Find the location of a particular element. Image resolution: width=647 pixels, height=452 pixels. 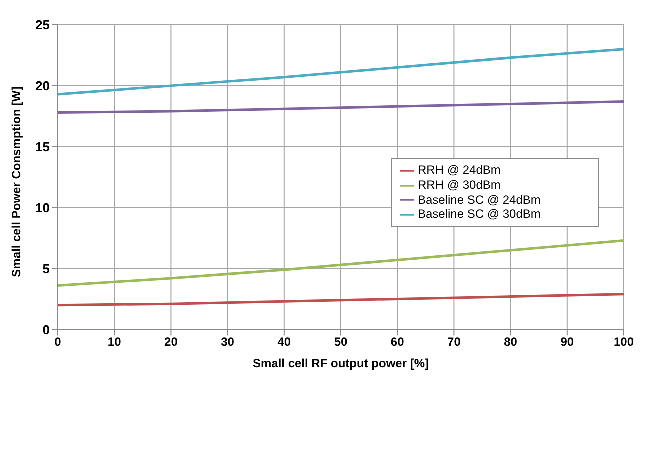

x-tick-label: 20 is located at coordinates (171, 342).